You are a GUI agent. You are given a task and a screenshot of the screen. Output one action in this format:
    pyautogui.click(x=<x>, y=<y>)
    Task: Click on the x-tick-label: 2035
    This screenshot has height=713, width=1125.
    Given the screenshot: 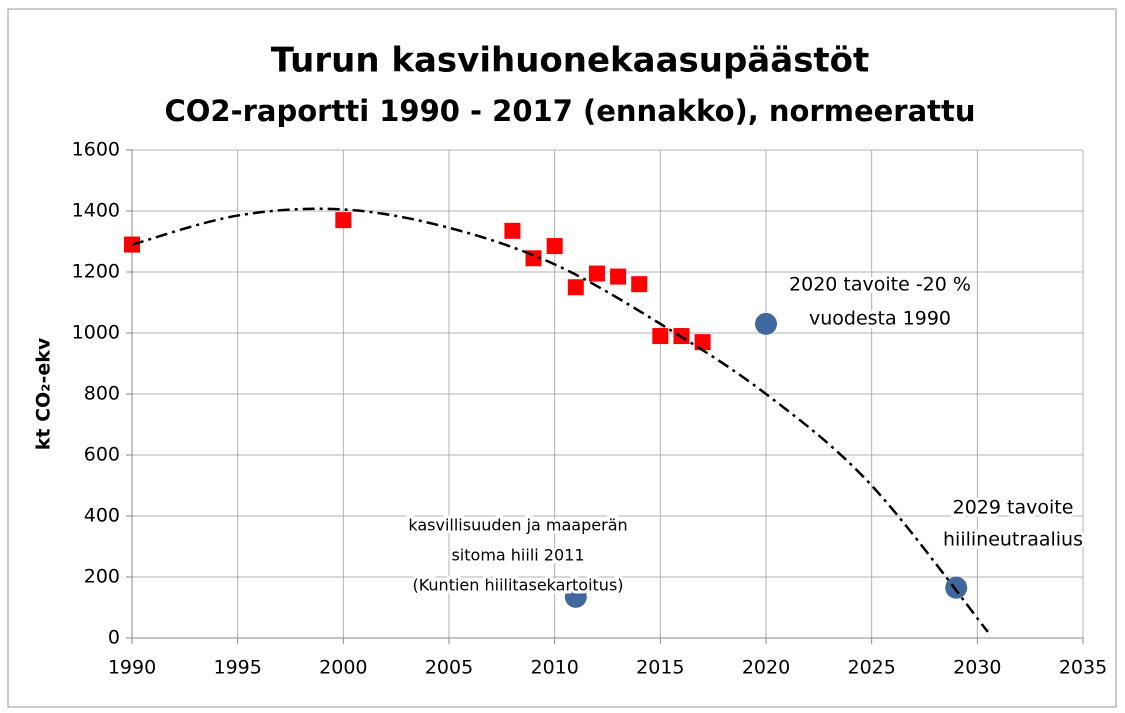 What is the action you would take?
    pyautogui.click(x=1083, y=668)
    